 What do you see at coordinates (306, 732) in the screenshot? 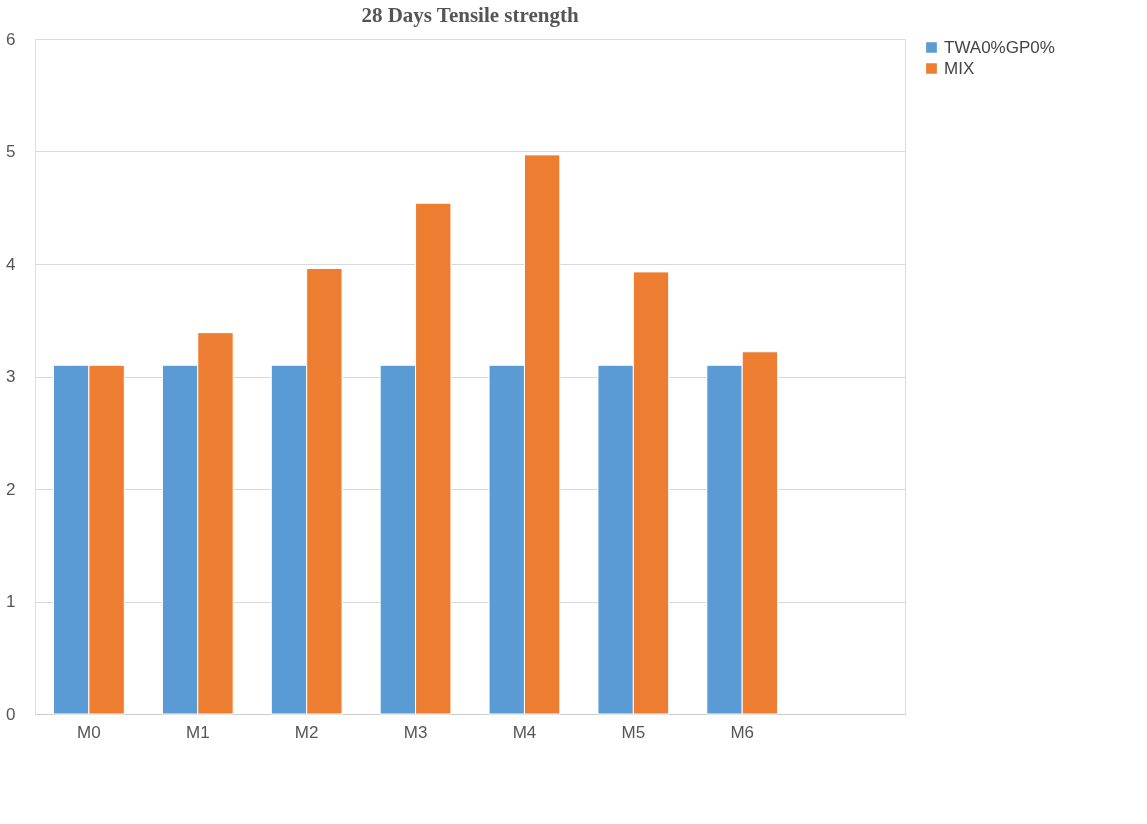
I see `x-tick-label: M2` at bounding box center [306, 732].